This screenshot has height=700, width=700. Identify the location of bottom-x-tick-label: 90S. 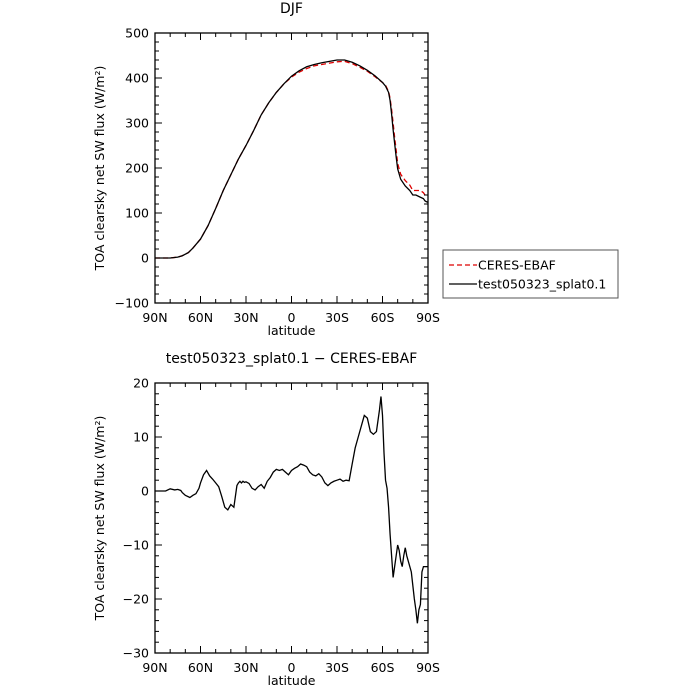
(428, 667).